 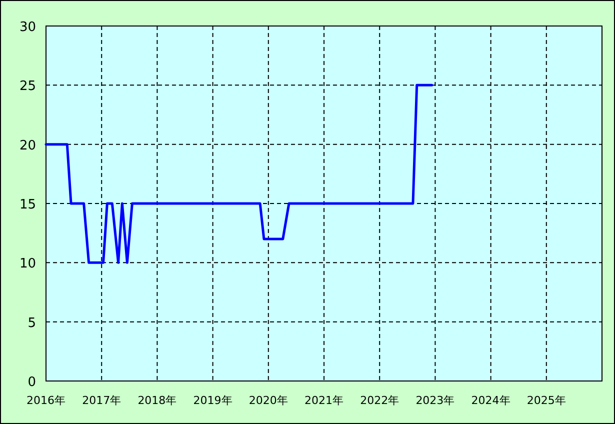 What do you see at coordinates (490, 400) in the screenshot?
I see `x-tick-label: 2024年` at bounding box center [490, 400].